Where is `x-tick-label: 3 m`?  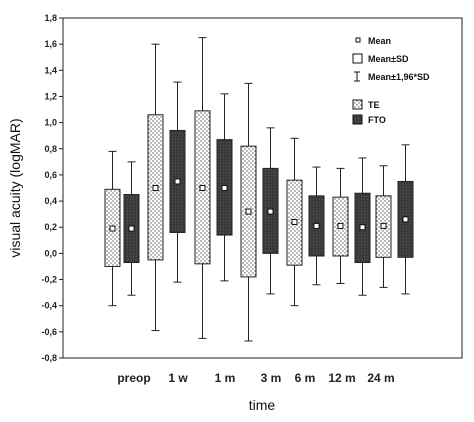
x-tick-label: 3 m is located at coordinates (271, 378).